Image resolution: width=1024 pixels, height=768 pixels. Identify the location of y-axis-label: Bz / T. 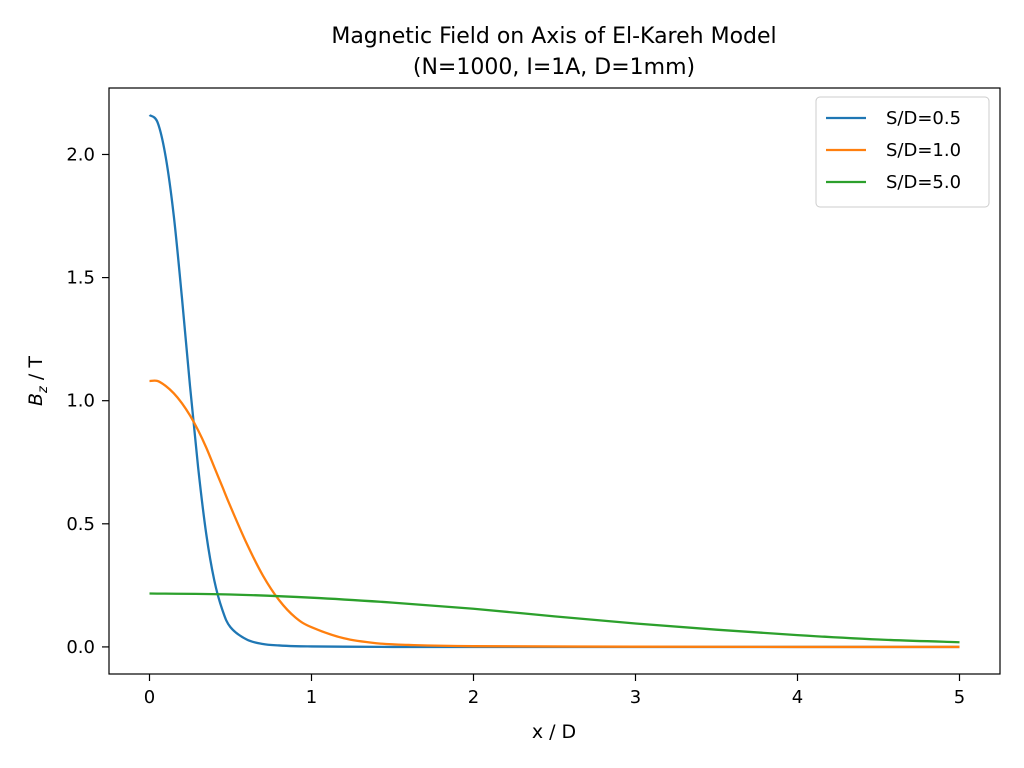
(38, 381).